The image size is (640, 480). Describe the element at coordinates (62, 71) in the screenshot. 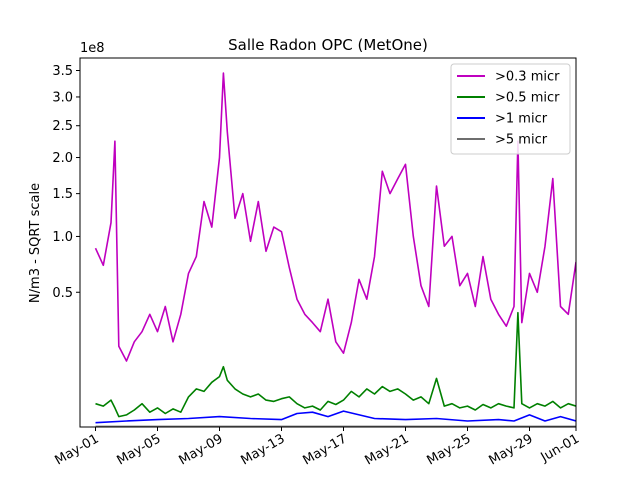

I see `y-tick-label: 3.5` at that location.